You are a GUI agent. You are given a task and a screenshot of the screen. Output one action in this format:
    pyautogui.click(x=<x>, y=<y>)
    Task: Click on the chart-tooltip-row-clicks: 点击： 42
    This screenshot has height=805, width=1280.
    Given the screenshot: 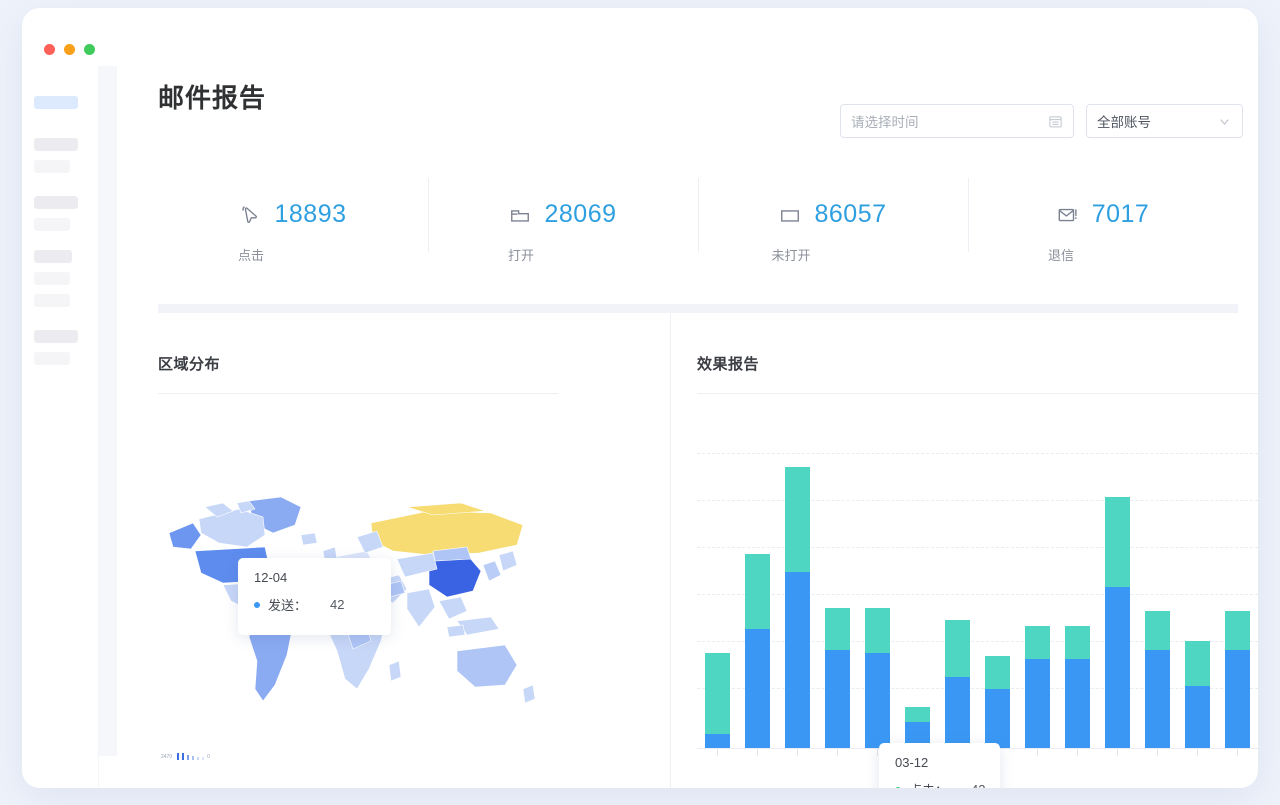 What is the action you would take?
    pyautogui.click(x=940, y=784)
    